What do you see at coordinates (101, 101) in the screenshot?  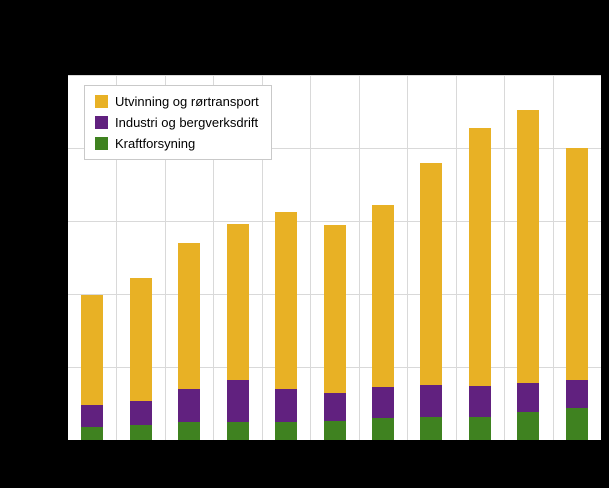 I see `legend-swatch-utvinning-icon` at bounding box center [101, 101].